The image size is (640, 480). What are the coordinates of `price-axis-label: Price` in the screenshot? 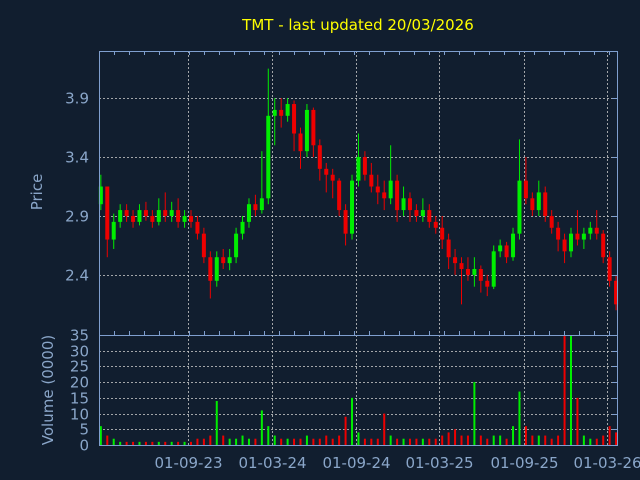 It's located at (37, 192).